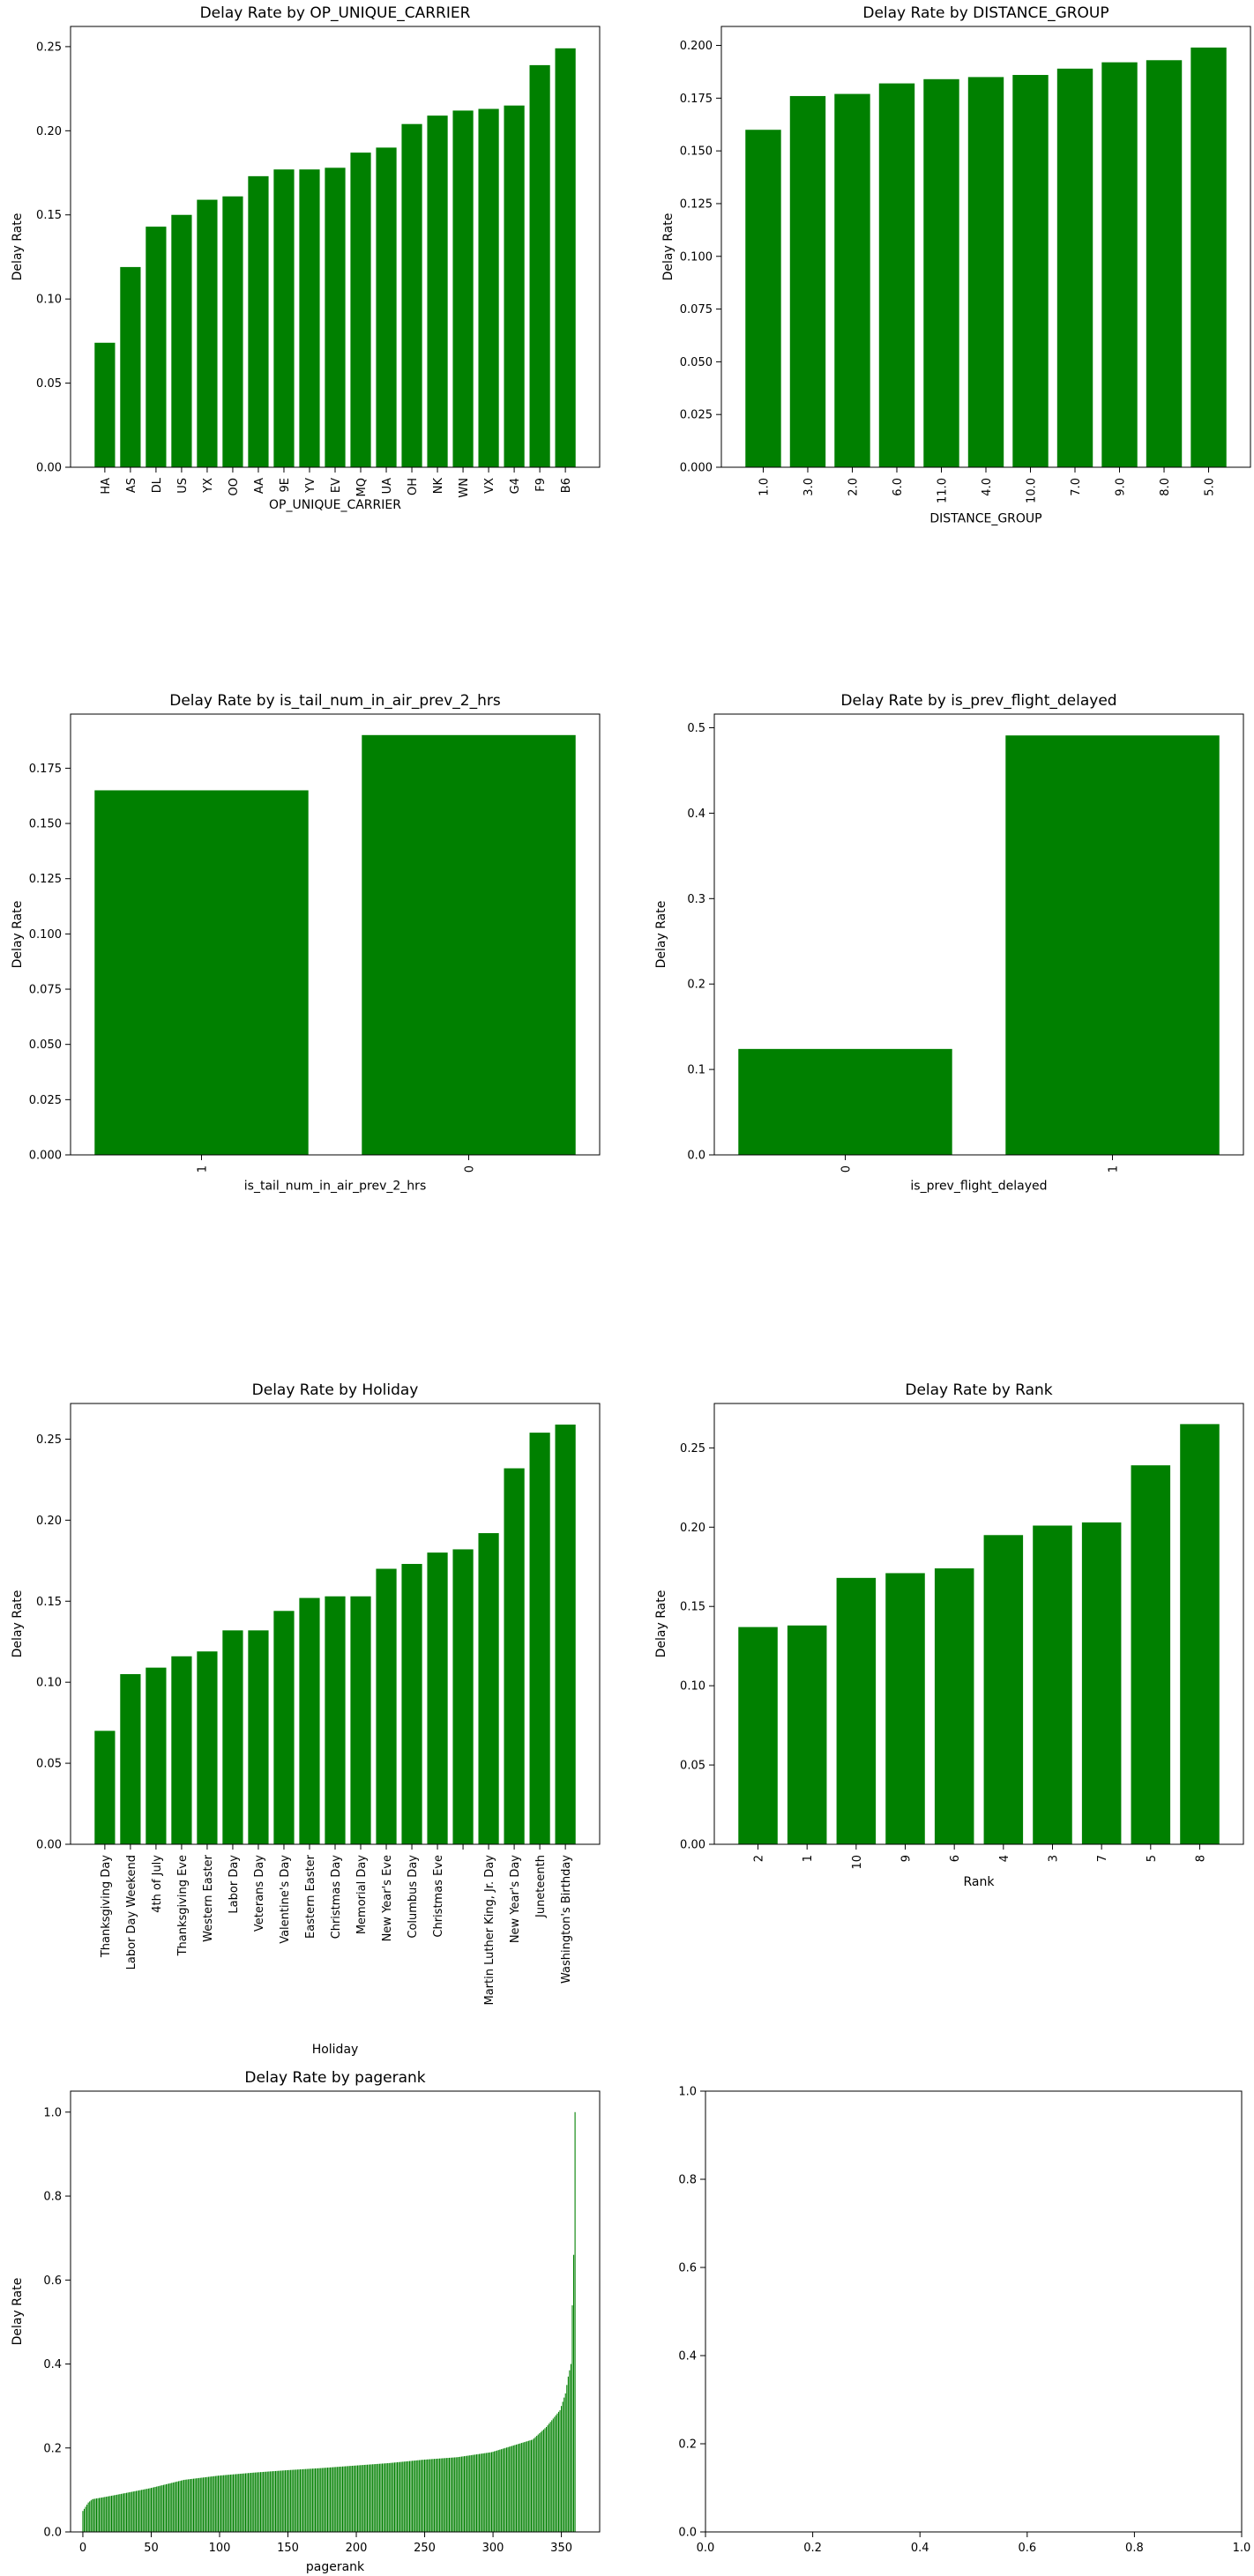 This screenshot has height=2576, width=1254. I want to click on x-axis-label: is_prev_flight_delayed, so click(979, 1187).